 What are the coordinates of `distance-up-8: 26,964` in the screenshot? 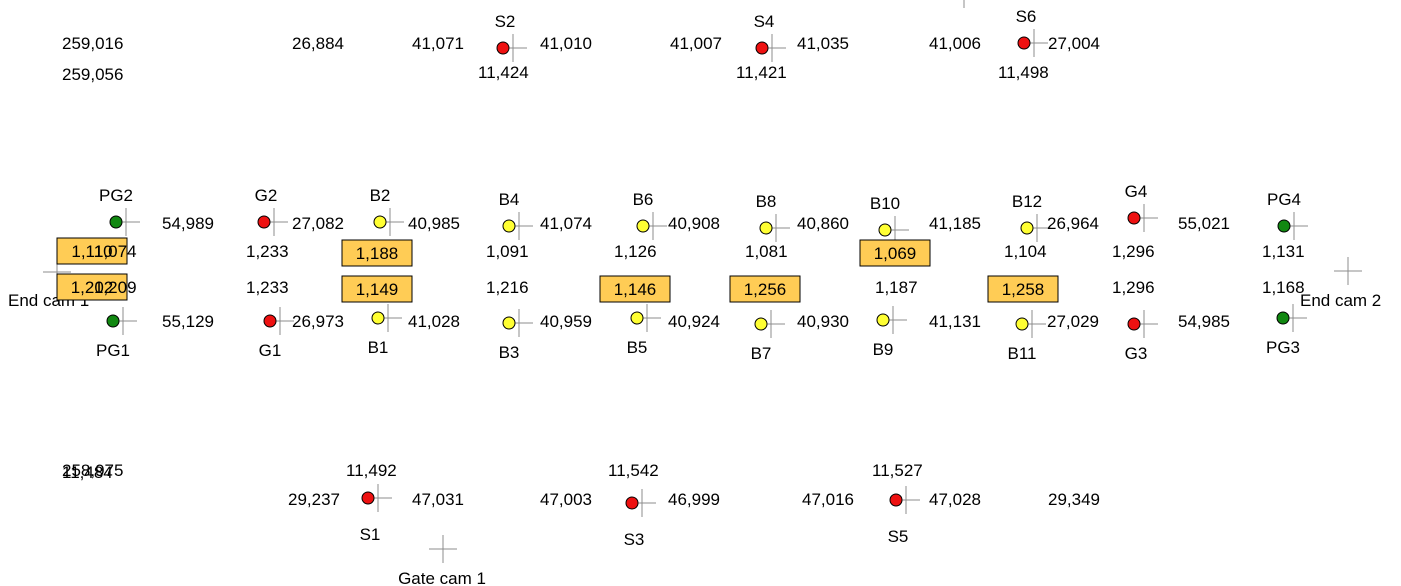 It's located at (1073, 223).